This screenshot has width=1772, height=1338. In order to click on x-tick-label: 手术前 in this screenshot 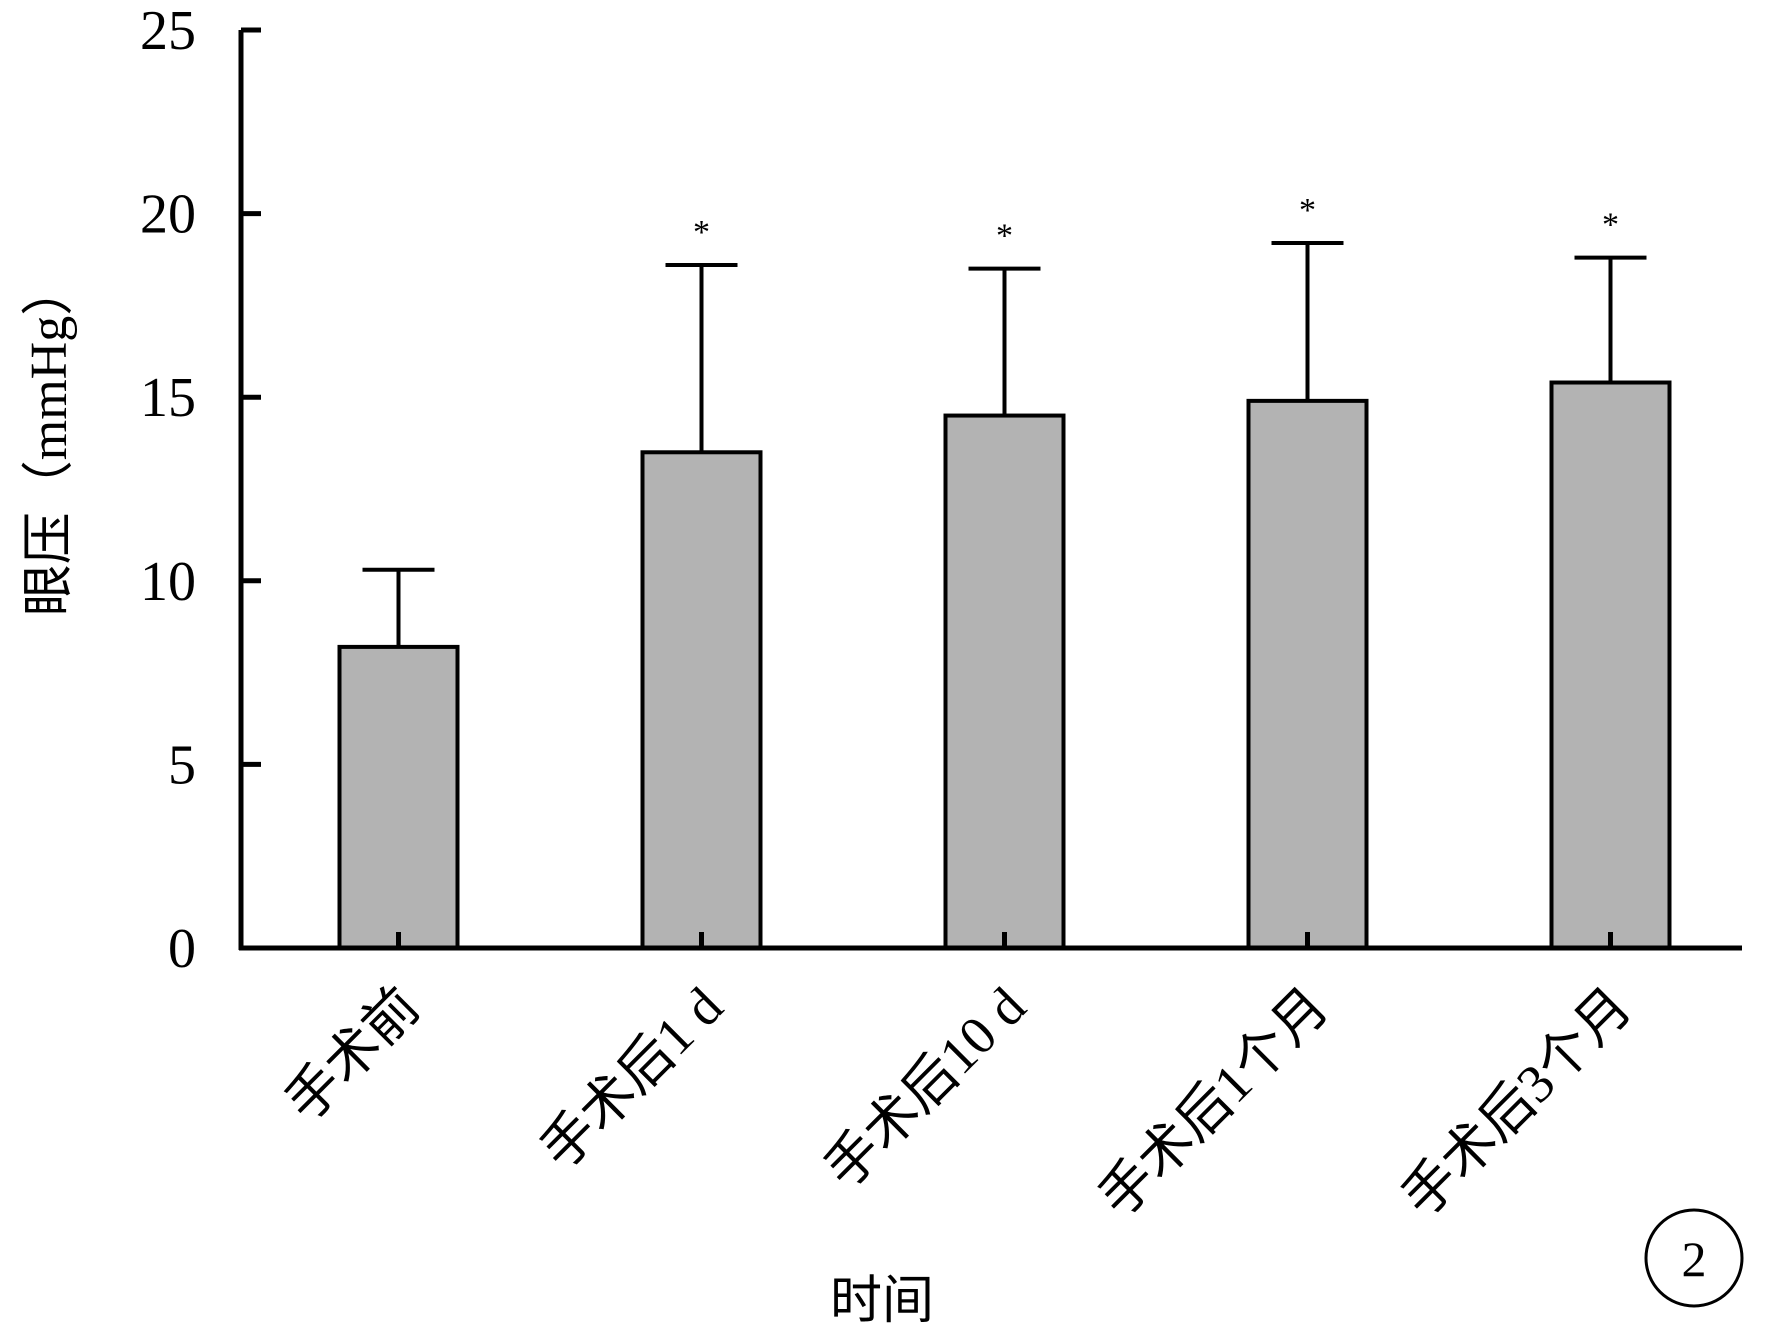, I will do `click(352, 1054)`.